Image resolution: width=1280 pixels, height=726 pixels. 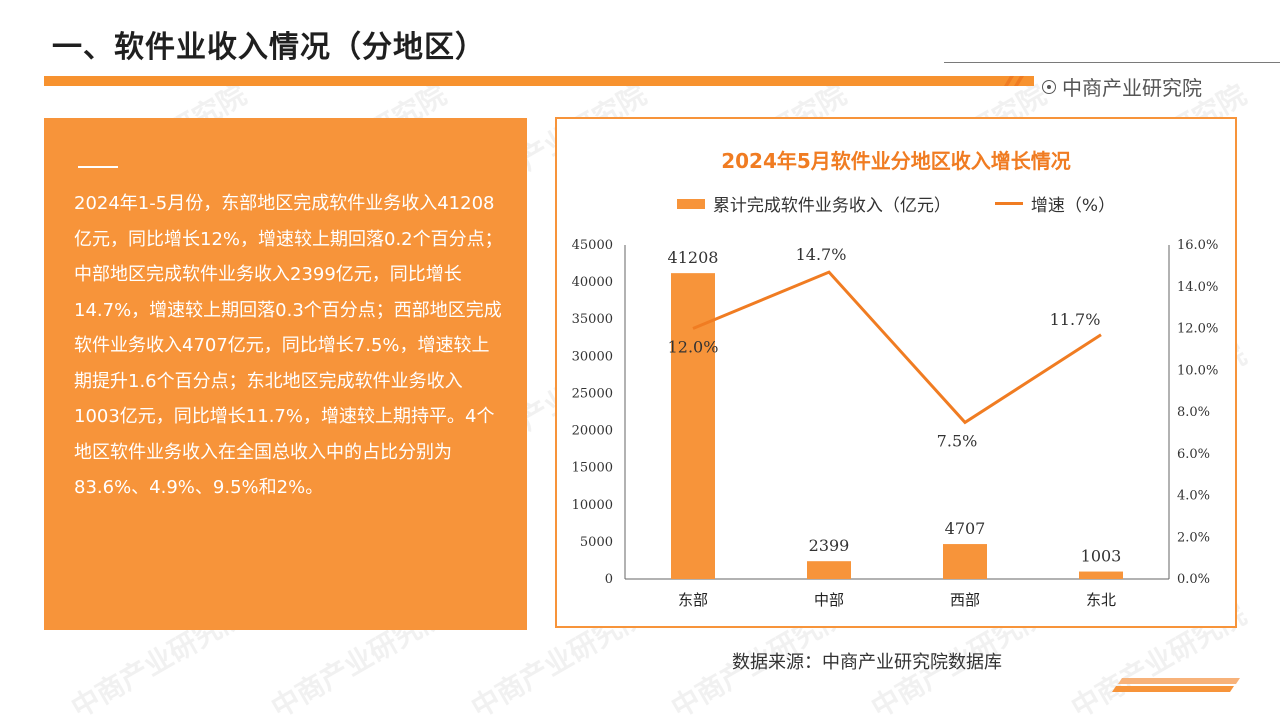 What do you see at coordinates (1073, 206) in the screenshot?
I see `legend-label-growth: 增速（%）` at bounding box center [1073, 206].